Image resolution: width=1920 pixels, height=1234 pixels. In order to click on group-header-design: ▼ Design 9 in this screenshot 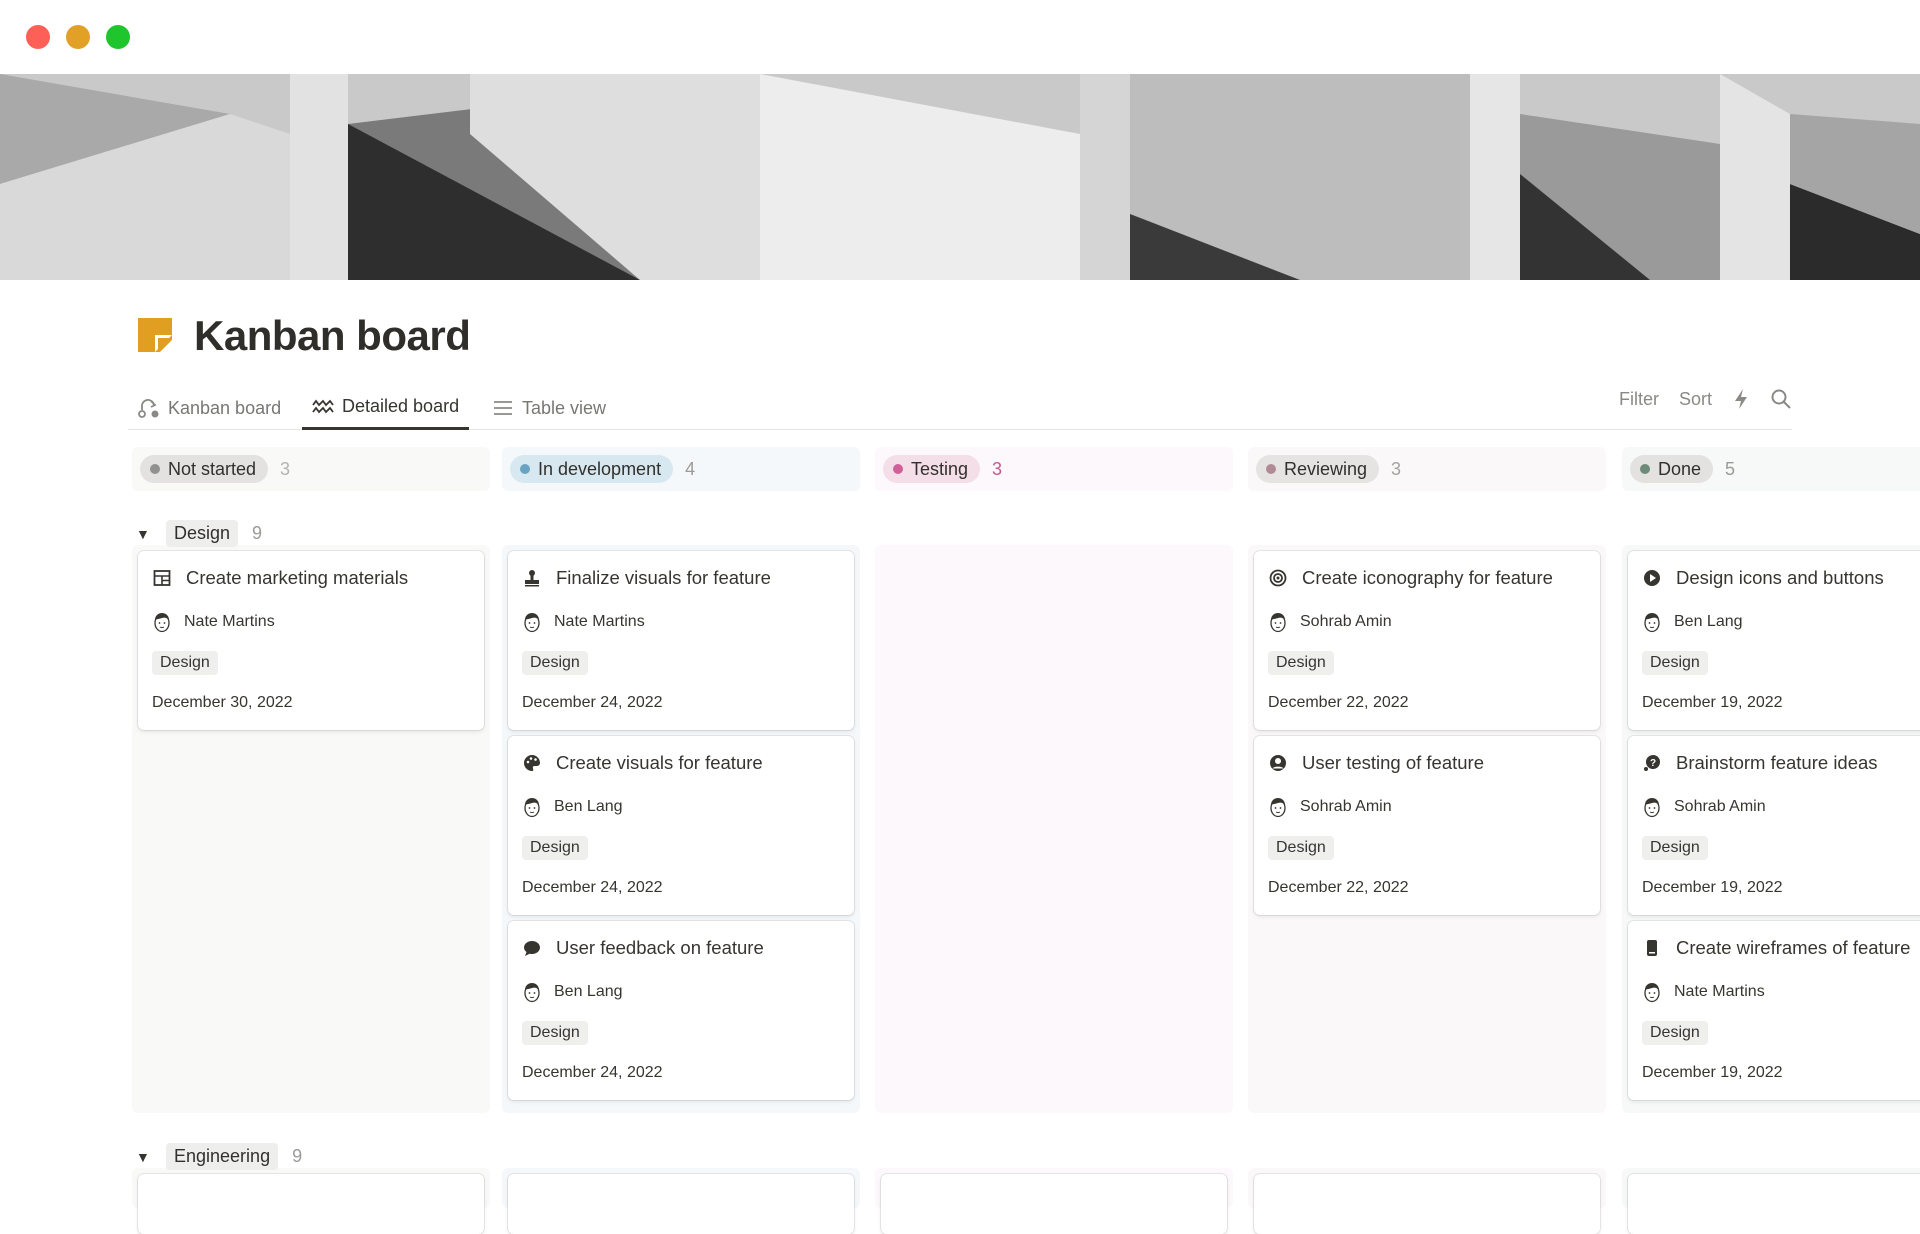, I will do `click(199, 533)`.